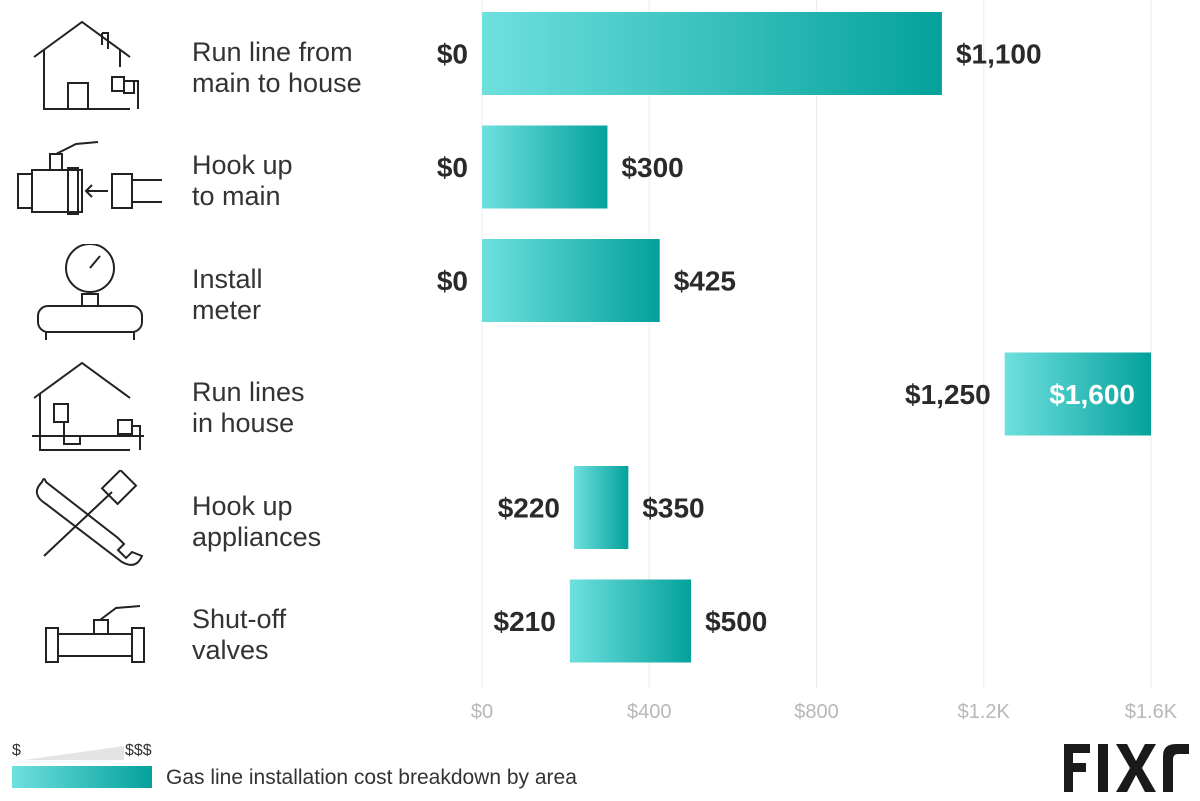 The image size is (1200, 801). Describe the element at coordinates (87, 65) in the screenshot. I see `house-meter-icon` at that location.